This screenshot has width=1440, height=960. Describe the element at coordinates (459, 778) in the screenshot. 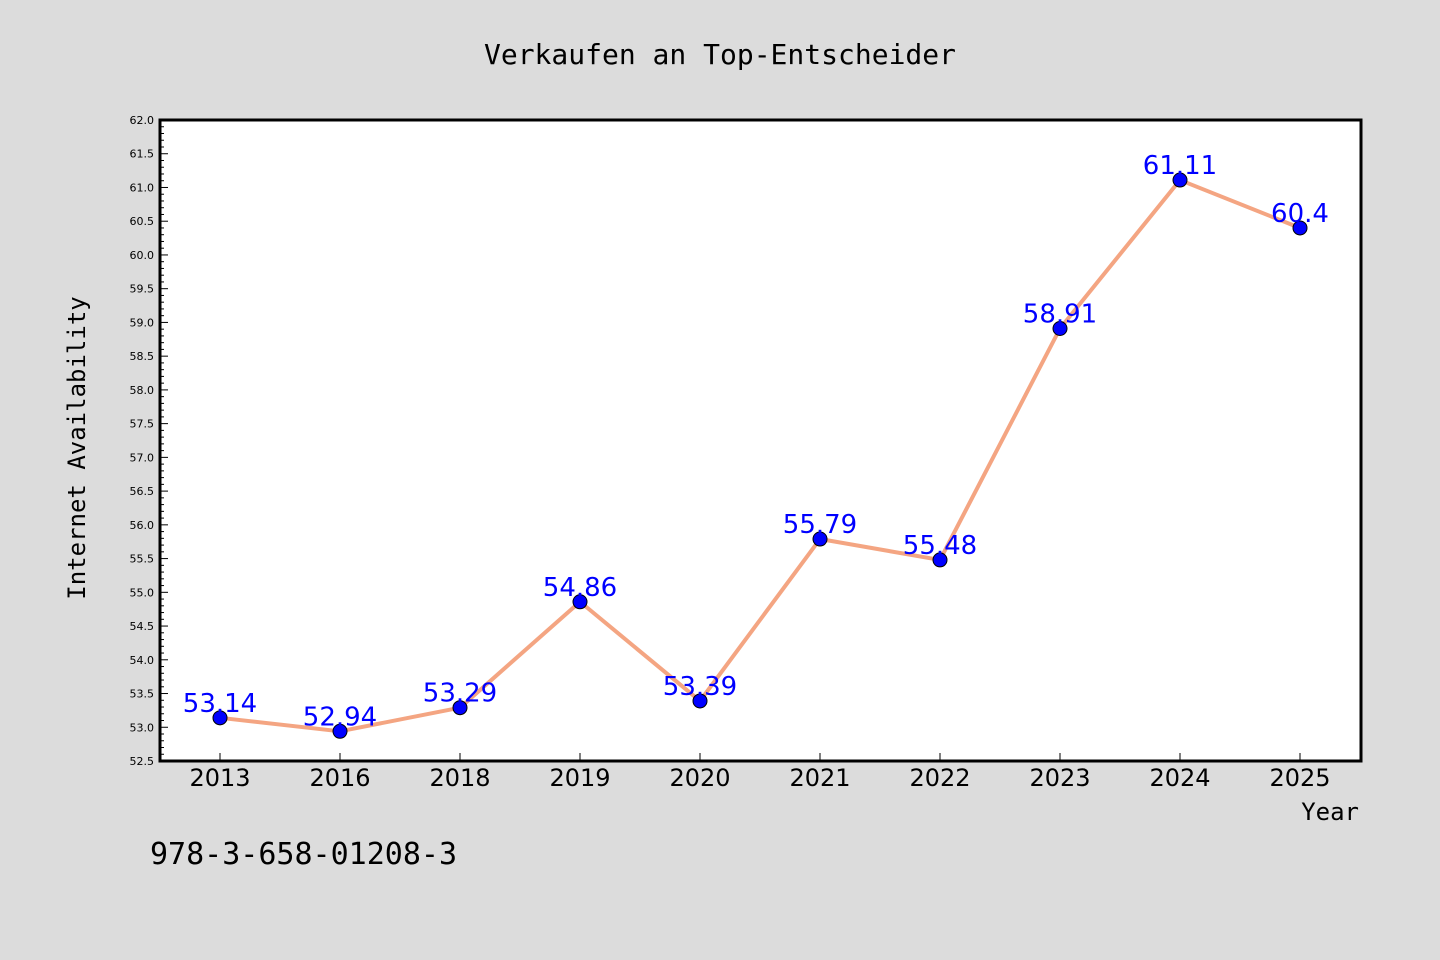

I see `x-tick-label: 2018` at that location.